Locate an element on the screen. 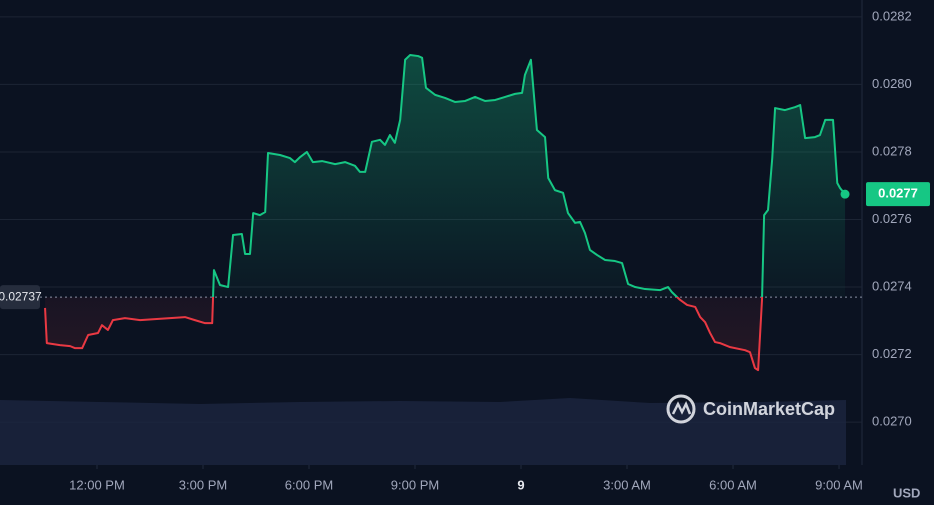 The width and height of the screenshot is (934, 505). x-tick-label: 3:00 PM is located at coordinates (203, 484).